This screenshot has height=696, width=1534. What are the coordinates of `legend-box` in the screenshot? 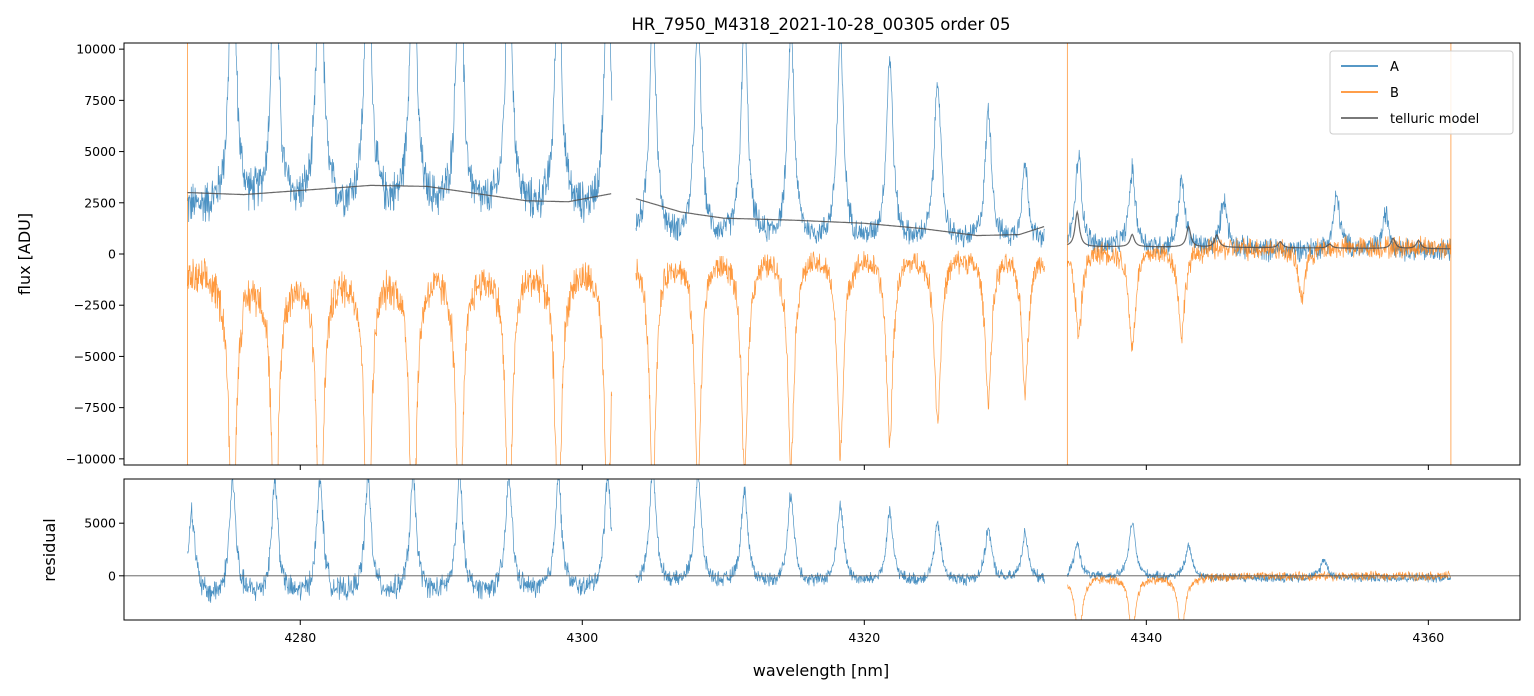 It's located at (1421, 92).